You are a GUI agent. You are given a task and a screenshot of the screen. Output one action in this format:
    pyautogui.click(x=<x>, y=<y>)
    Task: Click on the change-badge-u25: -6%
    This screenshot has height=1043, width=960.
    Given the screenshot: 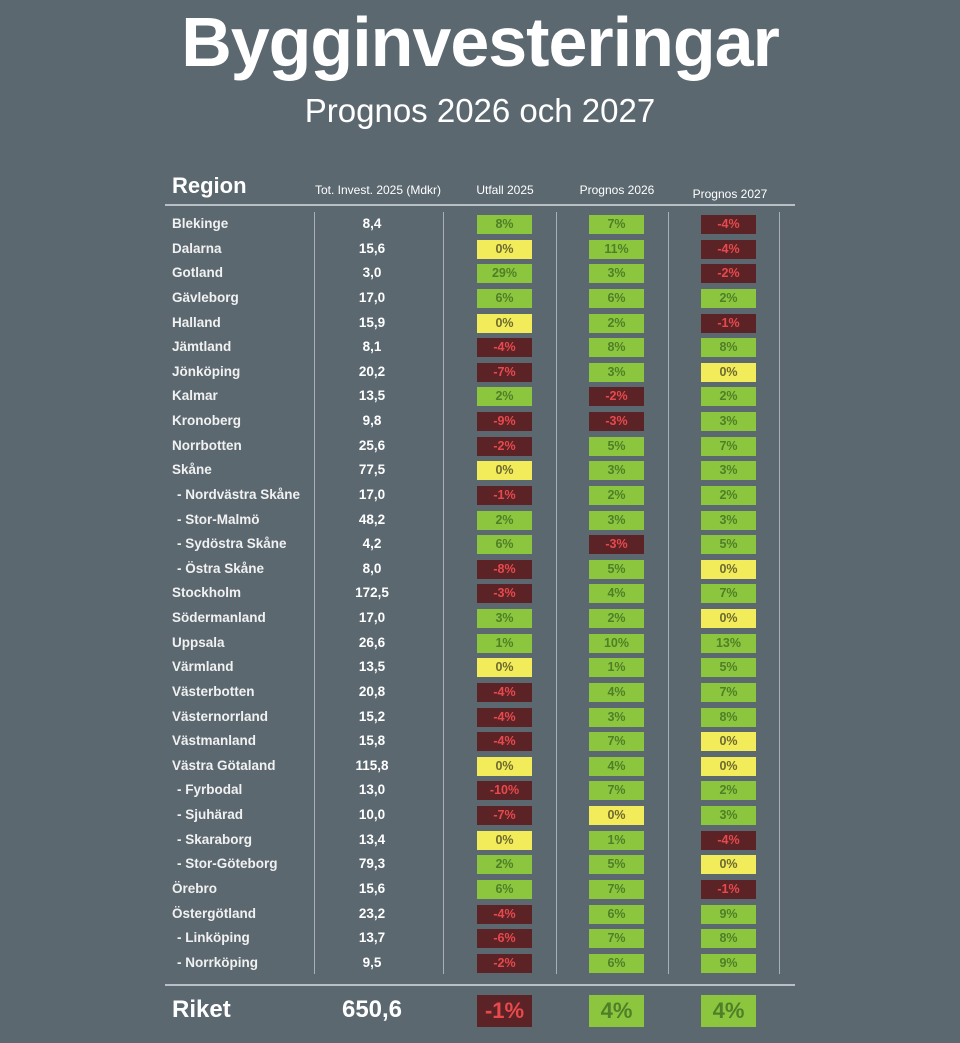 What is the action you would take?
    pyautogui.click(x=504, y=939)
    